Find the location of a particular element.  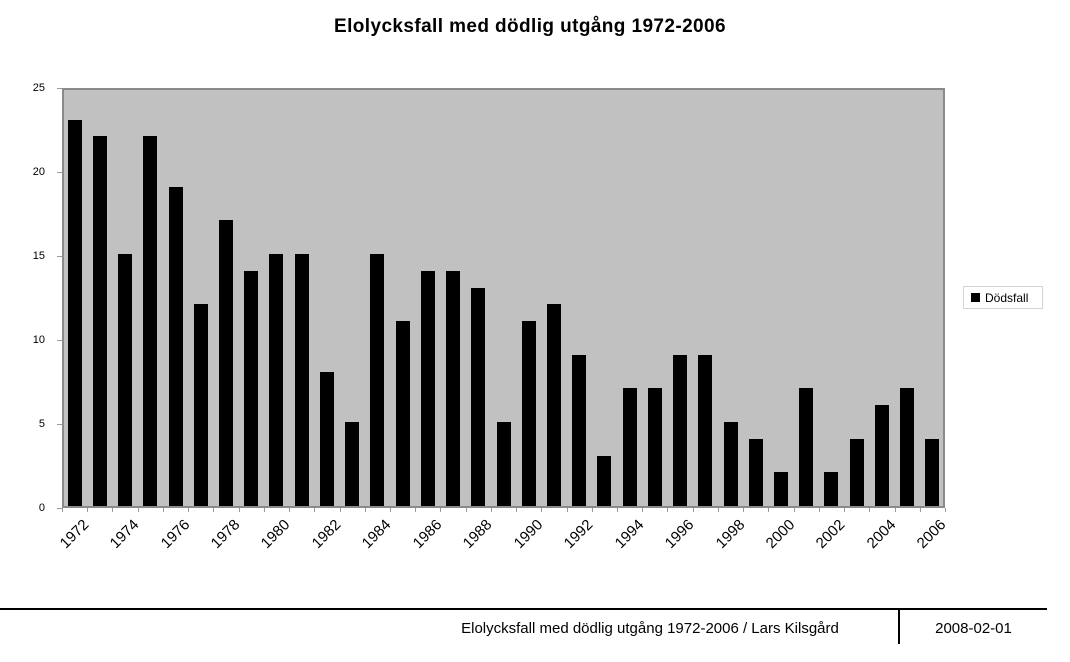

bar-2002 is located at coordinates (831, 489).